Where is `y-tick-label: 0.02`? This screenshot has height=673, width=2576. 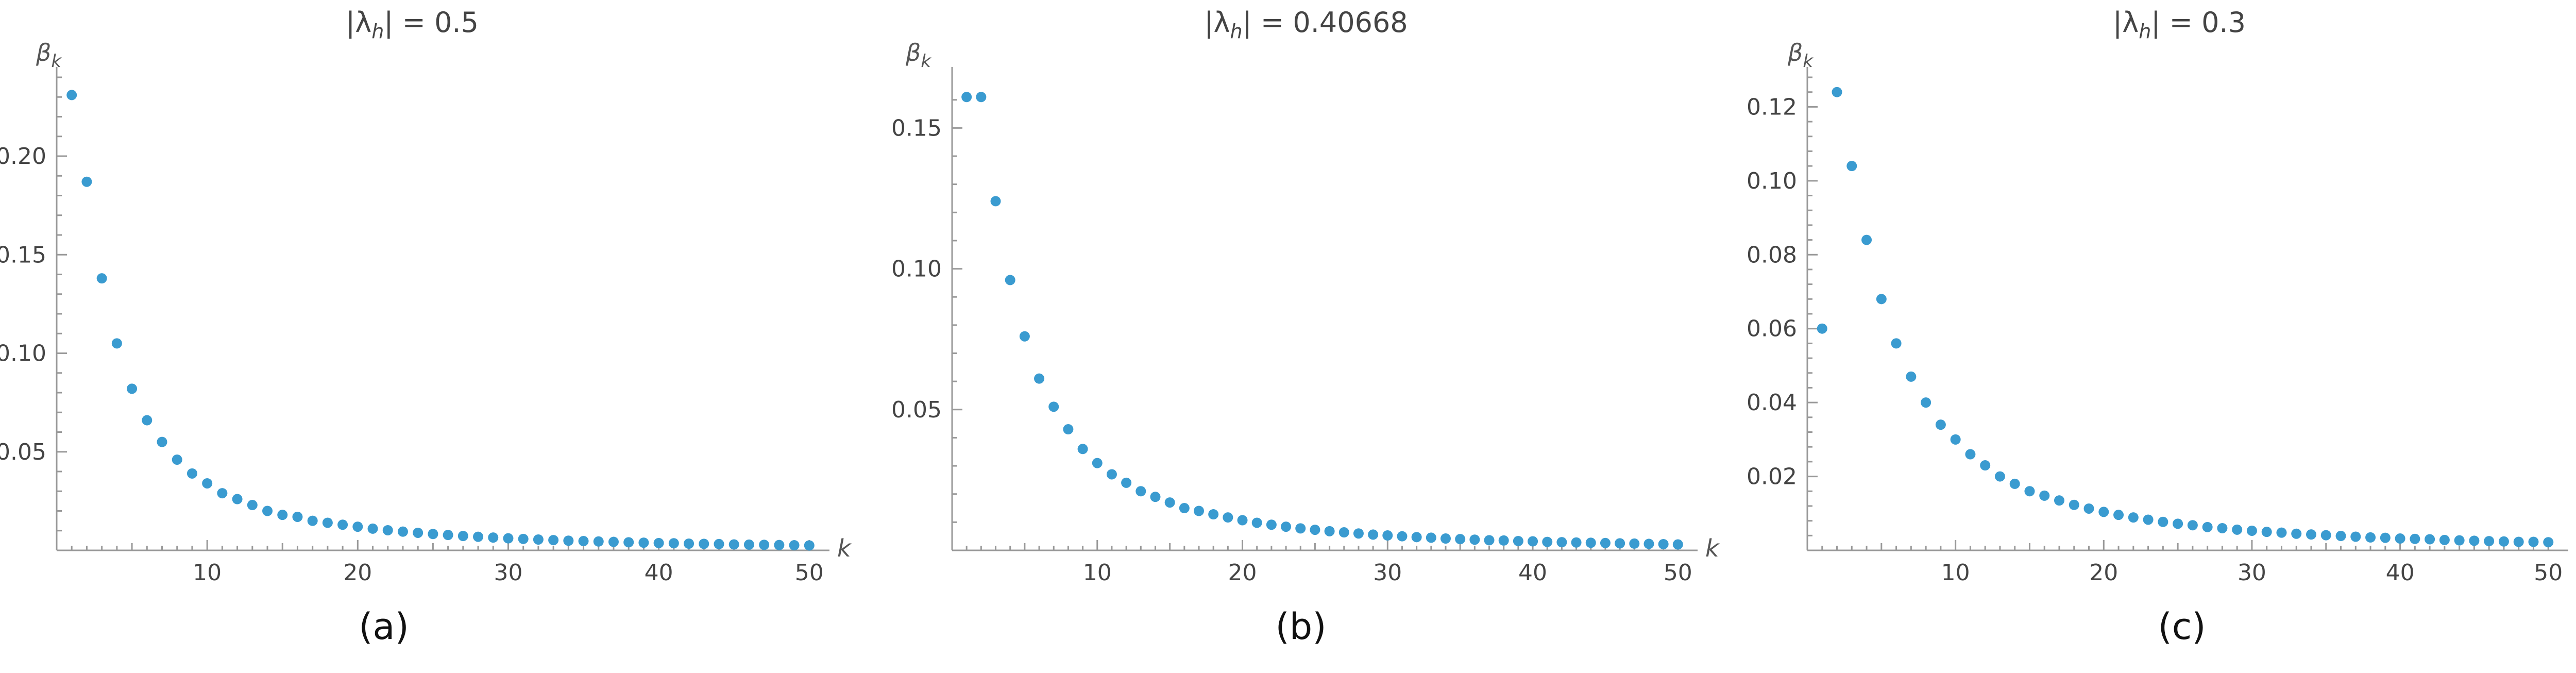
y-tick-label: 0.02 is located at coordinates (1772, 477).